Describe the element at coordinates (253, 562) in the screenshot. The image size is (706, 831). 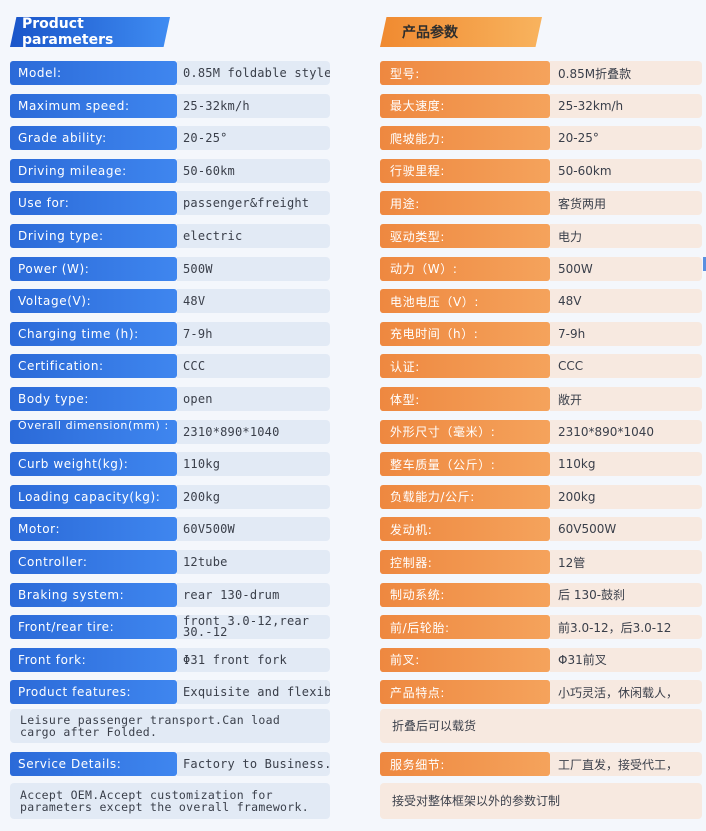
I see `parameter-value: 12tube` at that location.